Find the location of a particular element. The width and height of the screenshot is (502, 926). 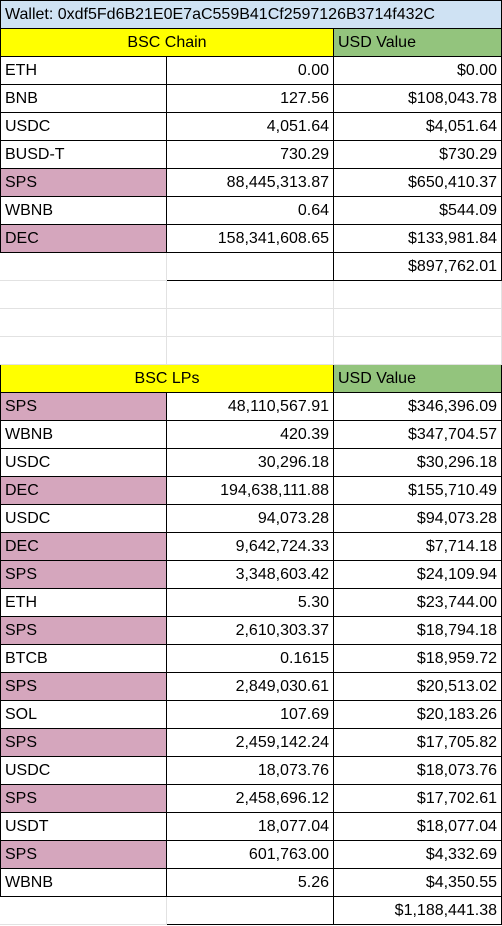

usd-value-cell: $346,396.09 is located at coordinates (418, 407).